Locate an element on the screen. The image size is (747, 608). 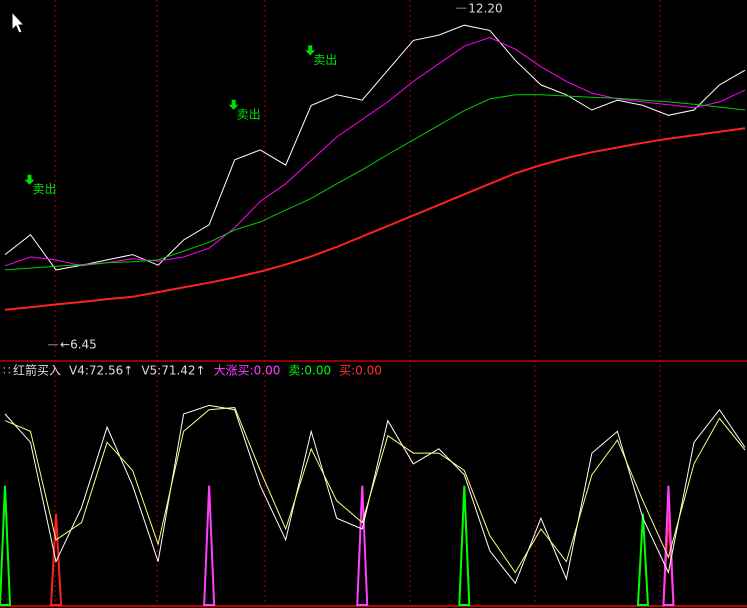
legend-entry: V4:72.56↑ is located at coordinates (101, 371).